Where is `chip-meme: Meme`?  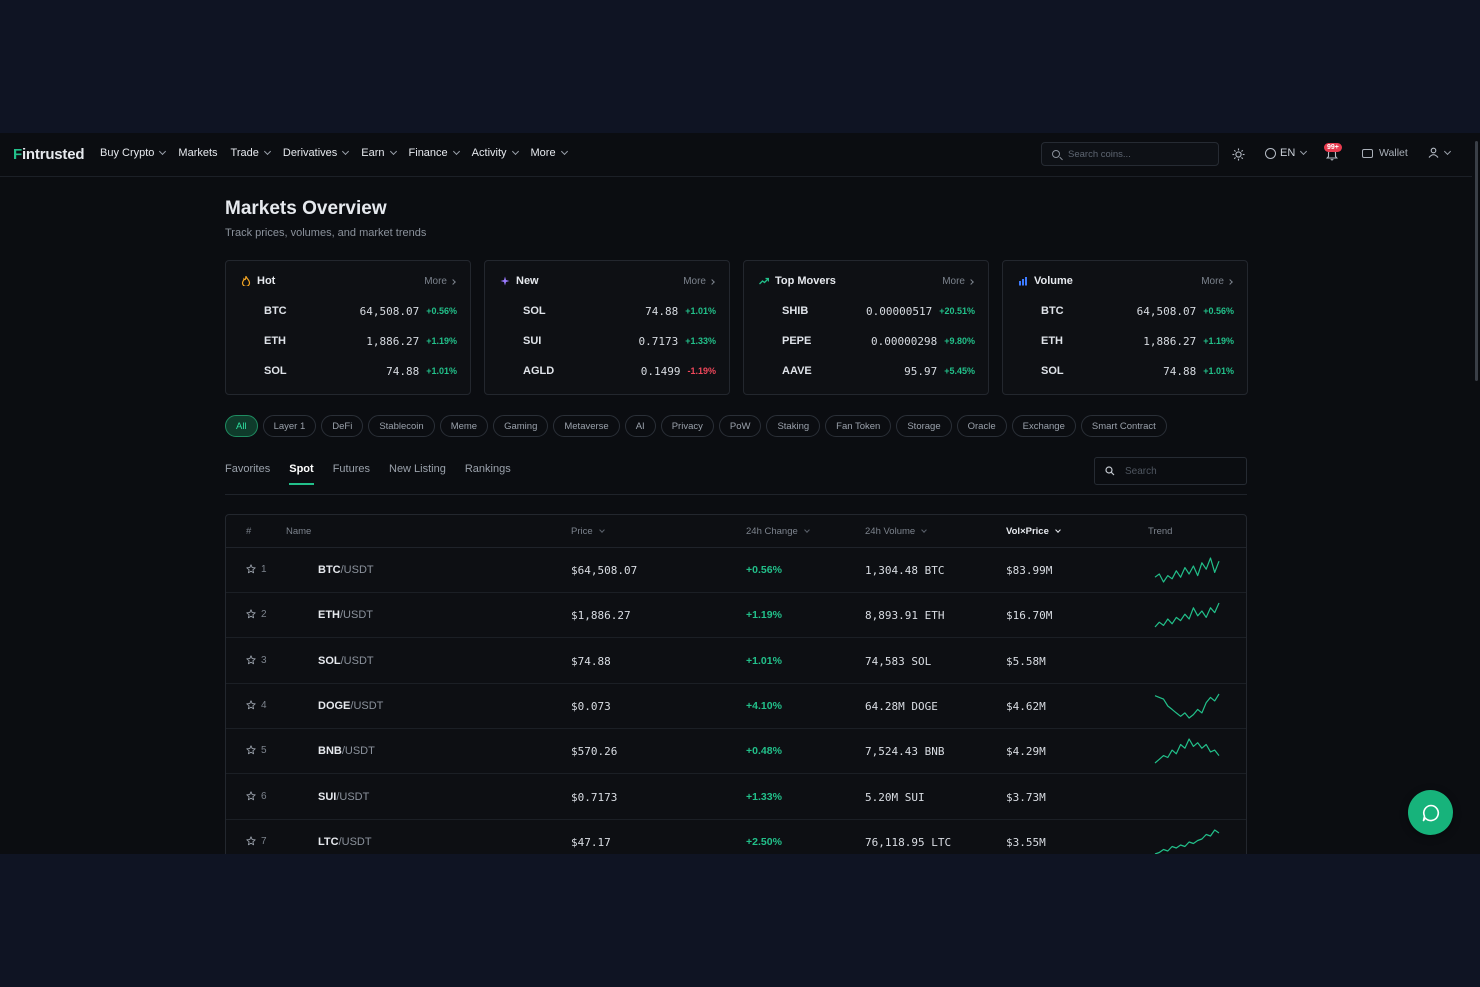
chip-meme: Meme is located at coordinates (464, 426).